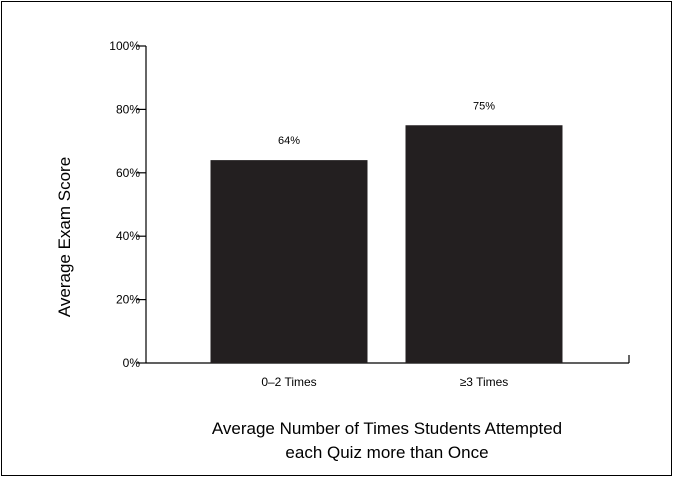 This screenshot has height=479, width=675. I want to click on bar-value-label: 75%, so click(484, 106).